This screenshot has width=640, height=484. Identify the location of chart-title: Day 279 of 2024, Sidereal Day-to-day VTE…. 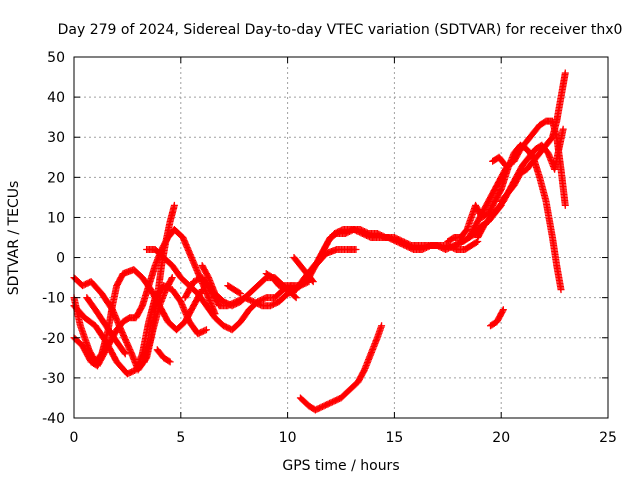
(340, 30).